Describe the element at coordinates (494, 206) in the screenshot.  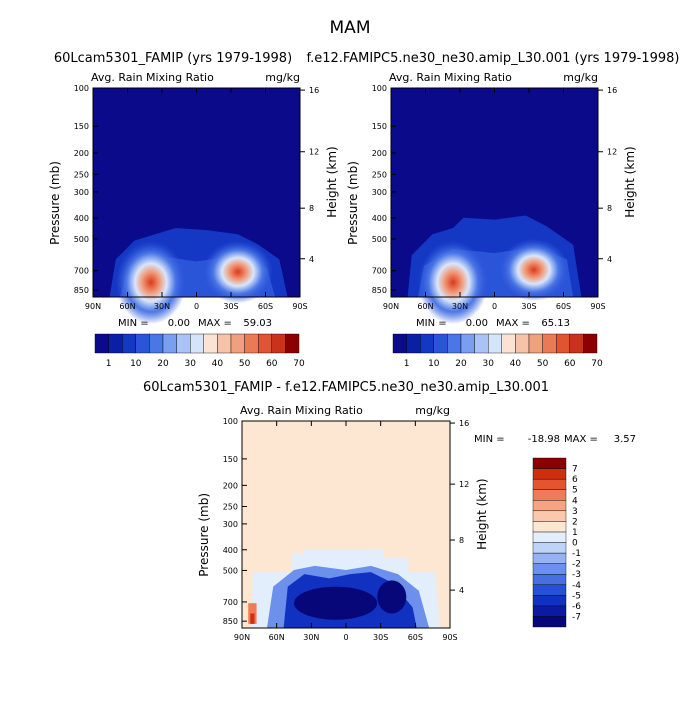
I see `panel-2-field` at that location.